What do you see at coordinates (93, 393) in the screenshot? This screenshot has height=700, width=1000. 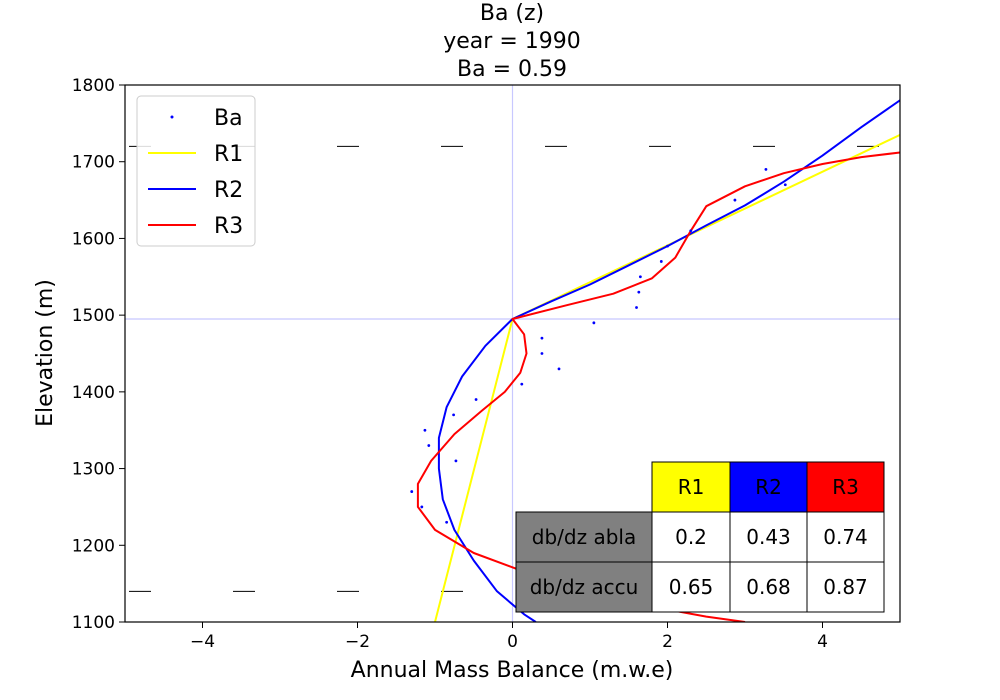 I see `y-tick-label-3: 1400` at bounding box center [93, 393].